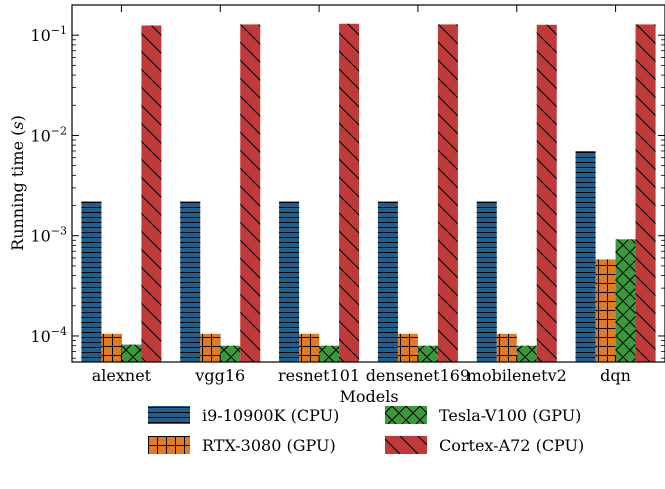 This screenshot has height=489, width=665. I want to click on y-tick-label: 10⁻¹, so click(48, 34).